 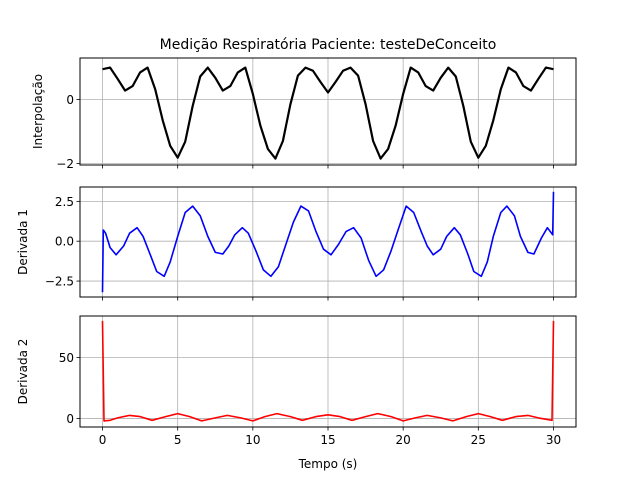 What do you see at coordinates (478, 440) in the screenshot?
I see `x-tick-label: 25` at bounding box center [478, 440].